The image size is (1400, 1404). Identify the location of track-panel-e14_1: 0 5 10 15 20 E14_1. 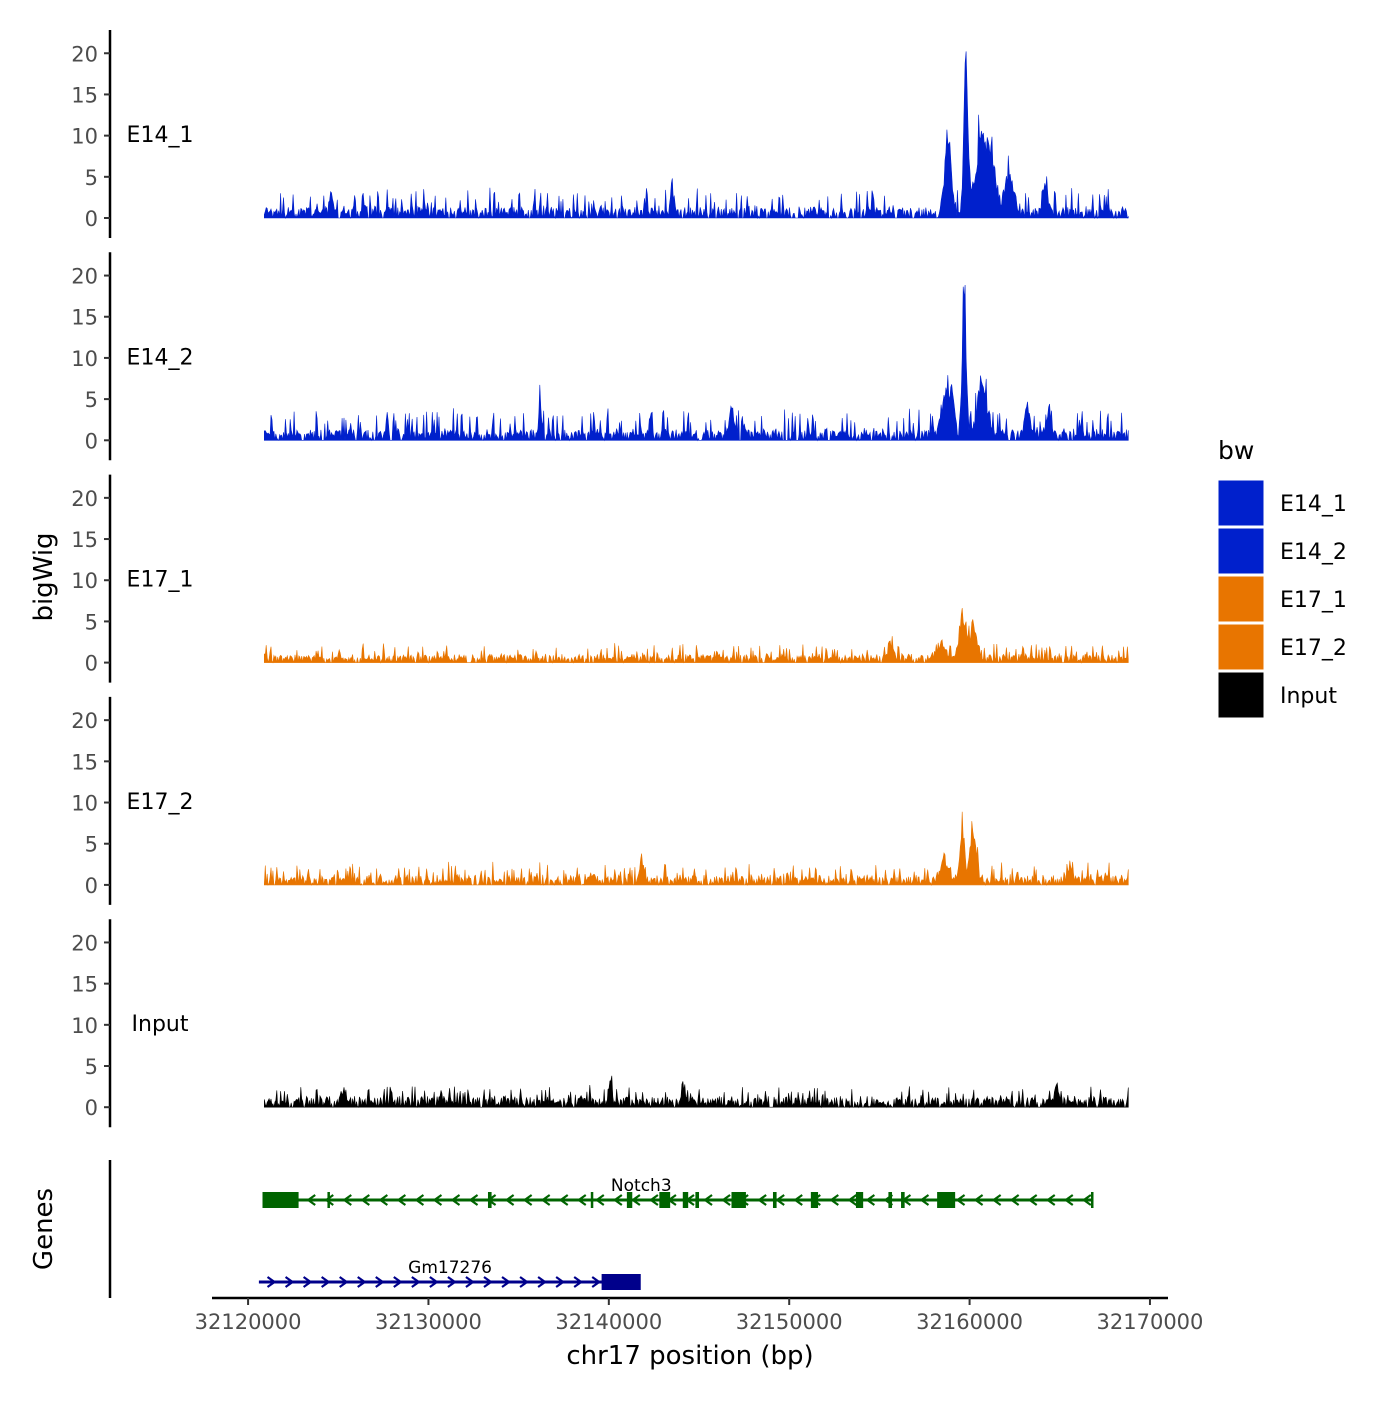
(600, 134).